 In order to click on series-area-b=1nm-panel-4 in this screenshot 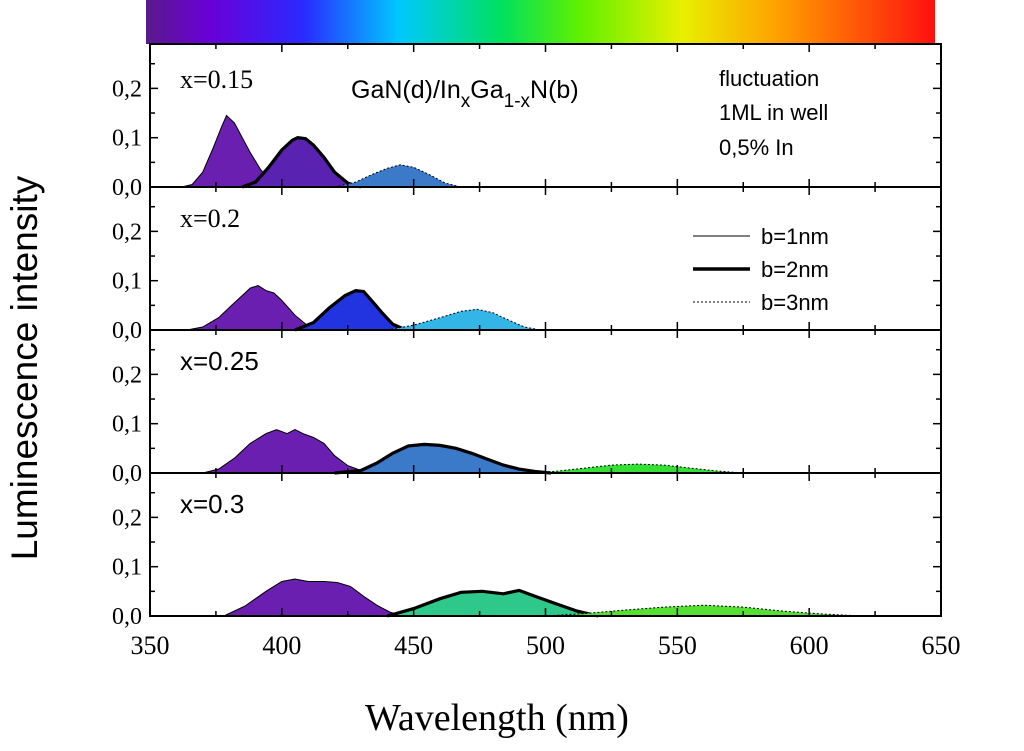, I will do `click(313, 597)`.